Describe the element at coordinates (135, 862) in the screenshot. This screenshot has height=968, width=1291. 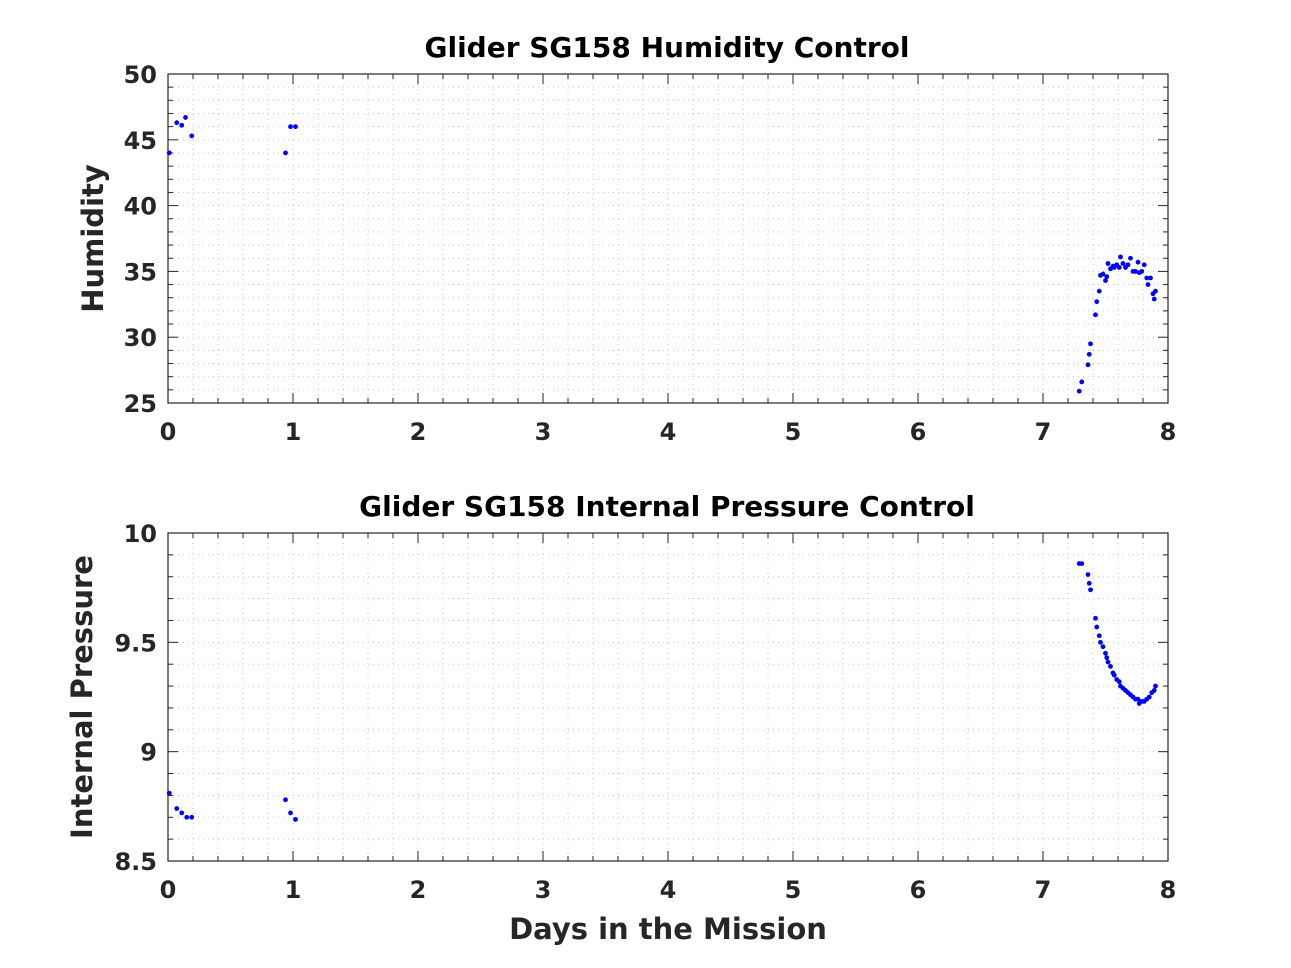
I see `y-tick-label: 8.5` at that location.